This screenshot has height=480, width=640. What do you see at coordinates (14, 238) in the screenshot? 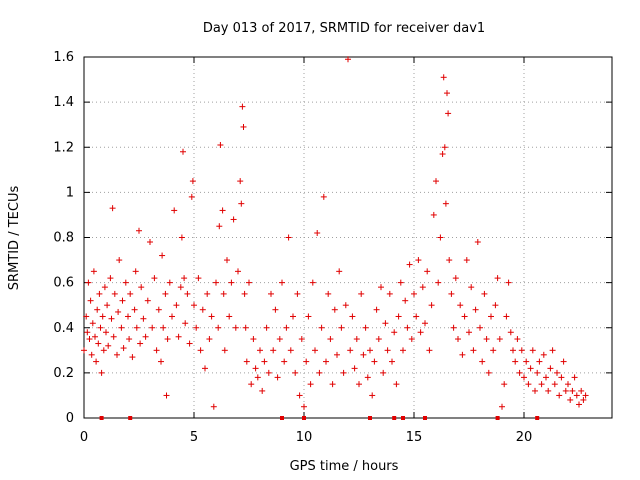
I see `y-axis-label: SRMTID / TECUs` at bounding box center [14, 238].